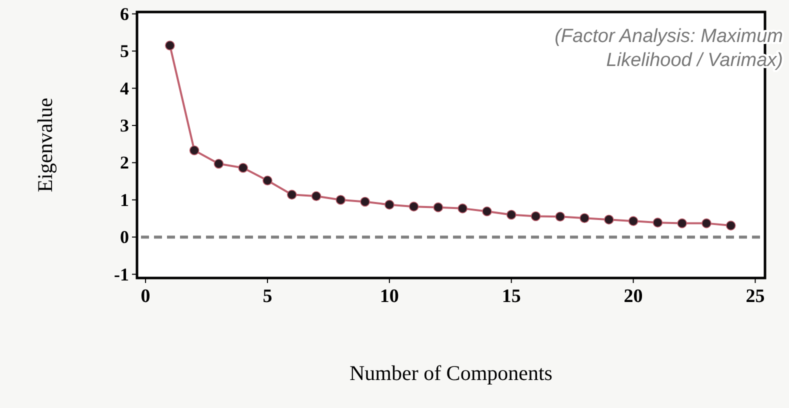 This screenshot has height=408, width=789. What do you see at coordinates (145, 296) in the screenshot?
I see `x-tick-label: 0` at bounding box center [145, 296].